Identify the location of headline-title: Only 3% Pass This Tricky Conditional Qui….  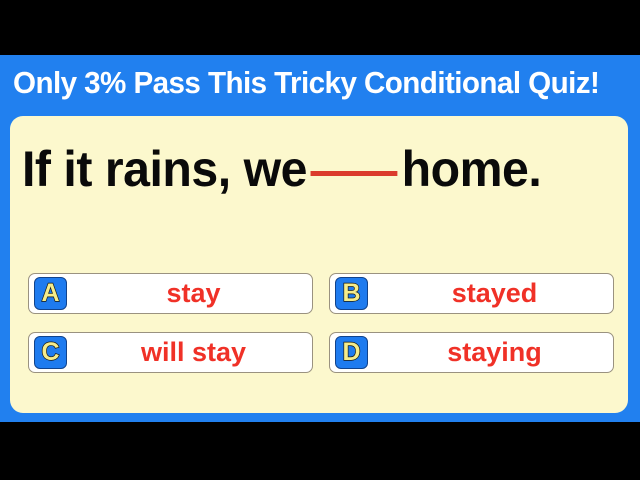
(306, 82).